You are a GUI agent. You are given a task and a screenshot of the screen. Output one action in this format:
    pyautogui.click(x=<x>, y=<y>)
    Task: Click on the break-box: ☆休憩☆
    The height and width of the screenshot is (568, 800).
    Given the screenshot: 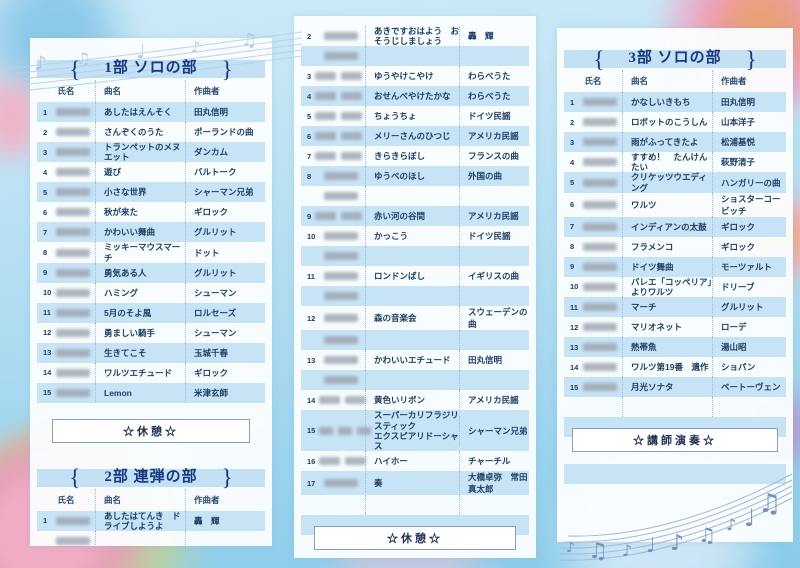 What is the action you would take?
    pyautogui.click(x=151, y=430)
    